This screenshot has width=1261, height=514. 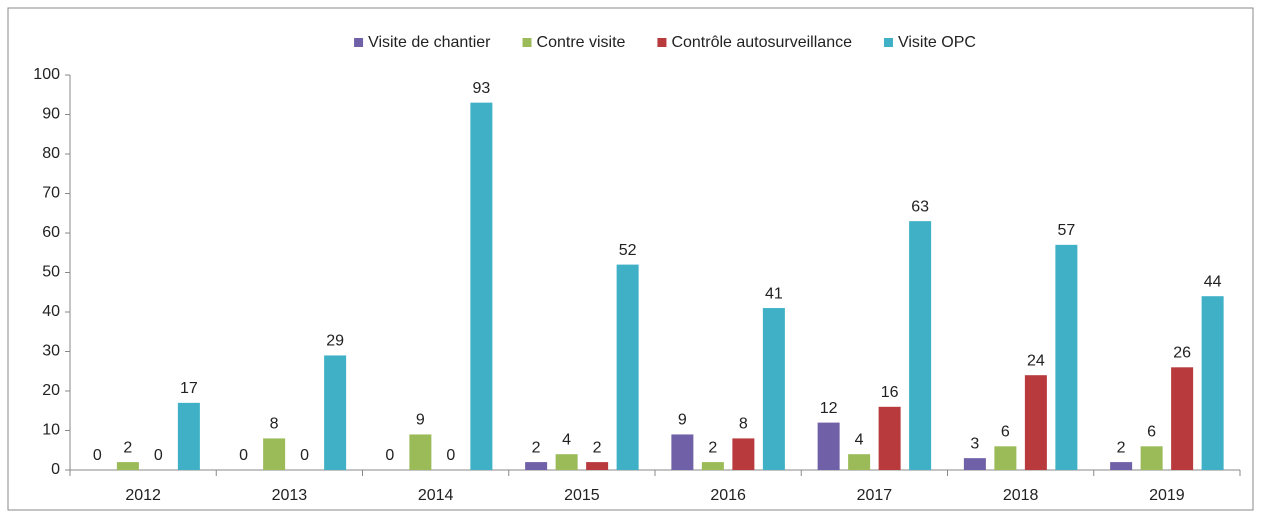 What do you see at coordinates (290, 495) in the screenshot?
I see `x-tick-label: 2013` at bounding box center [290, 495].